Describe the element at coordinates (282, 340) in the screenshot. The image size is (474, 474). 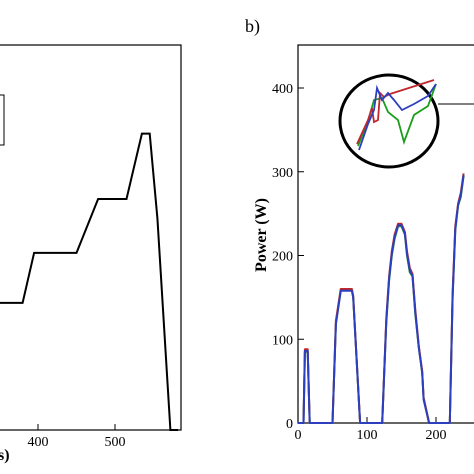
I see `panel-b-y-tick-label-1: 100` at that location.